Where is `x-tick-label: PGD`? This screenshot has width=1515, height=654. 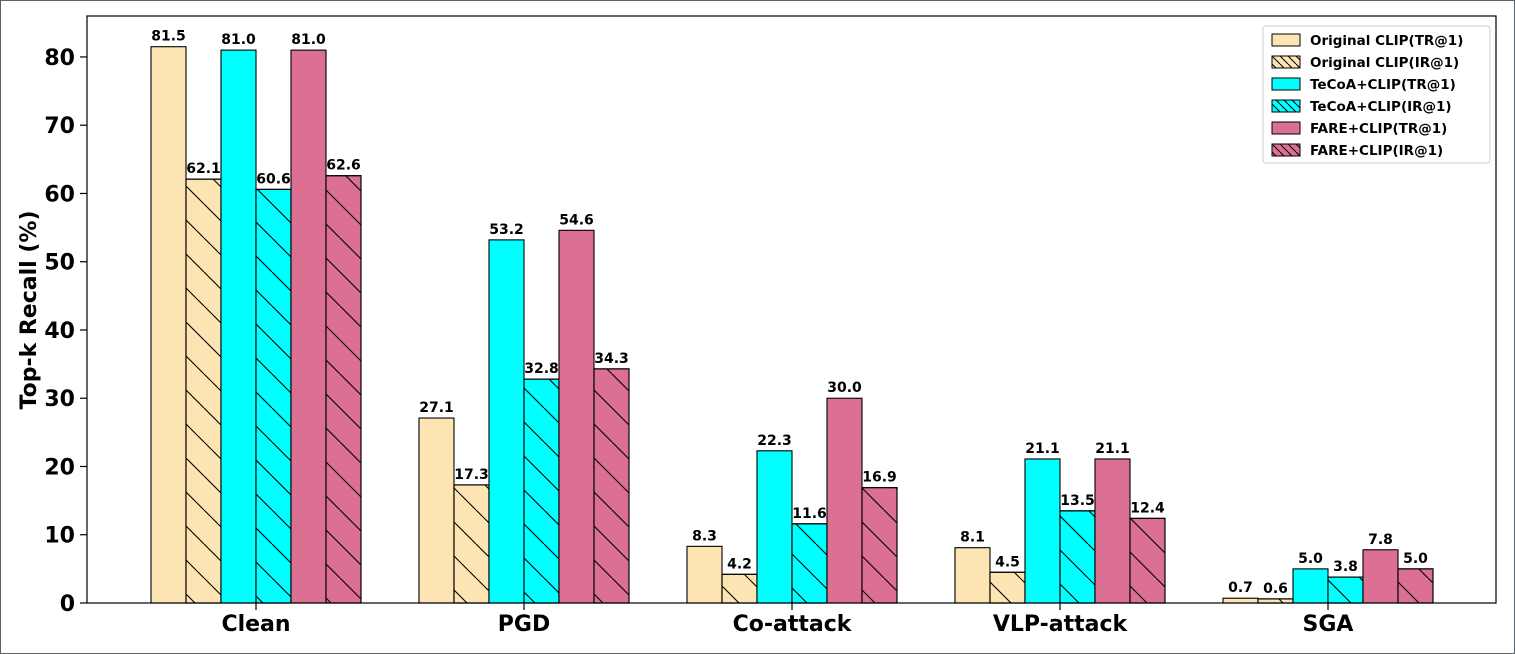 x-tick-label: PGD is located at coordinates (524, 624).